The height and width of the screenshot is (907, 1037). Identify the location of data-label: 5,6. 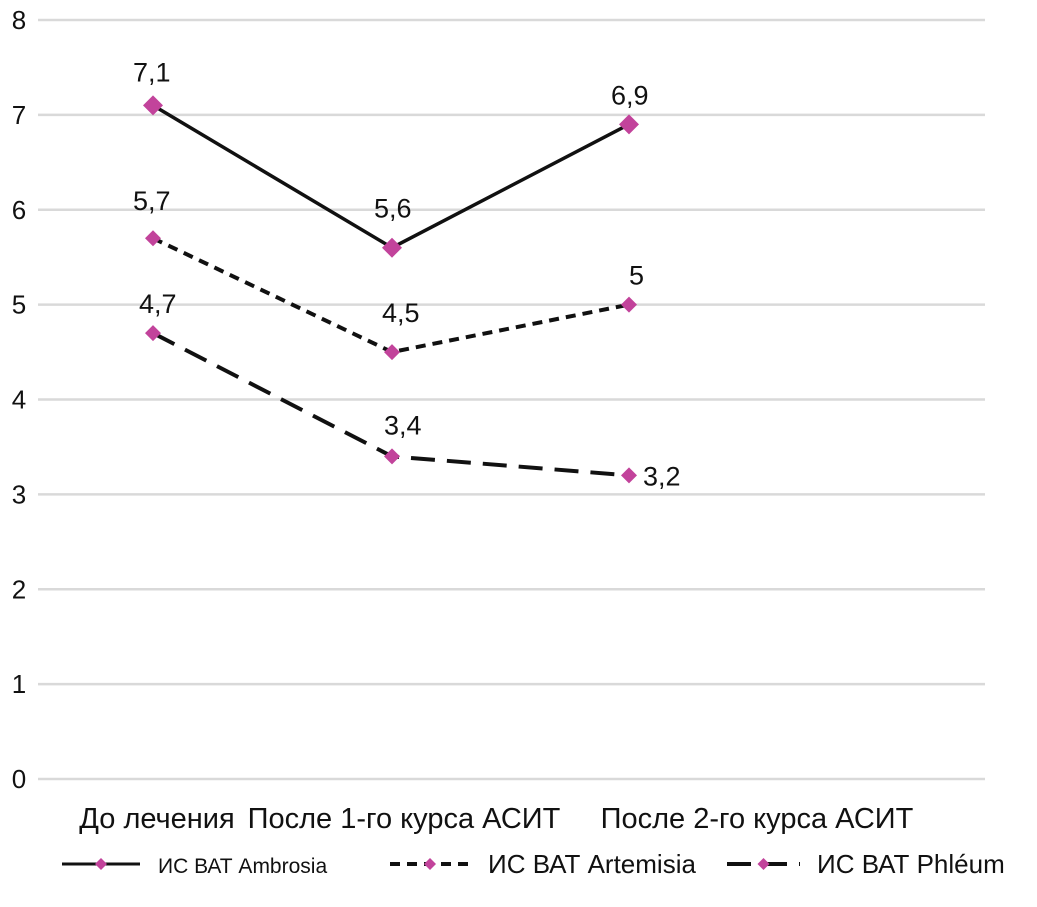
(393, 209).